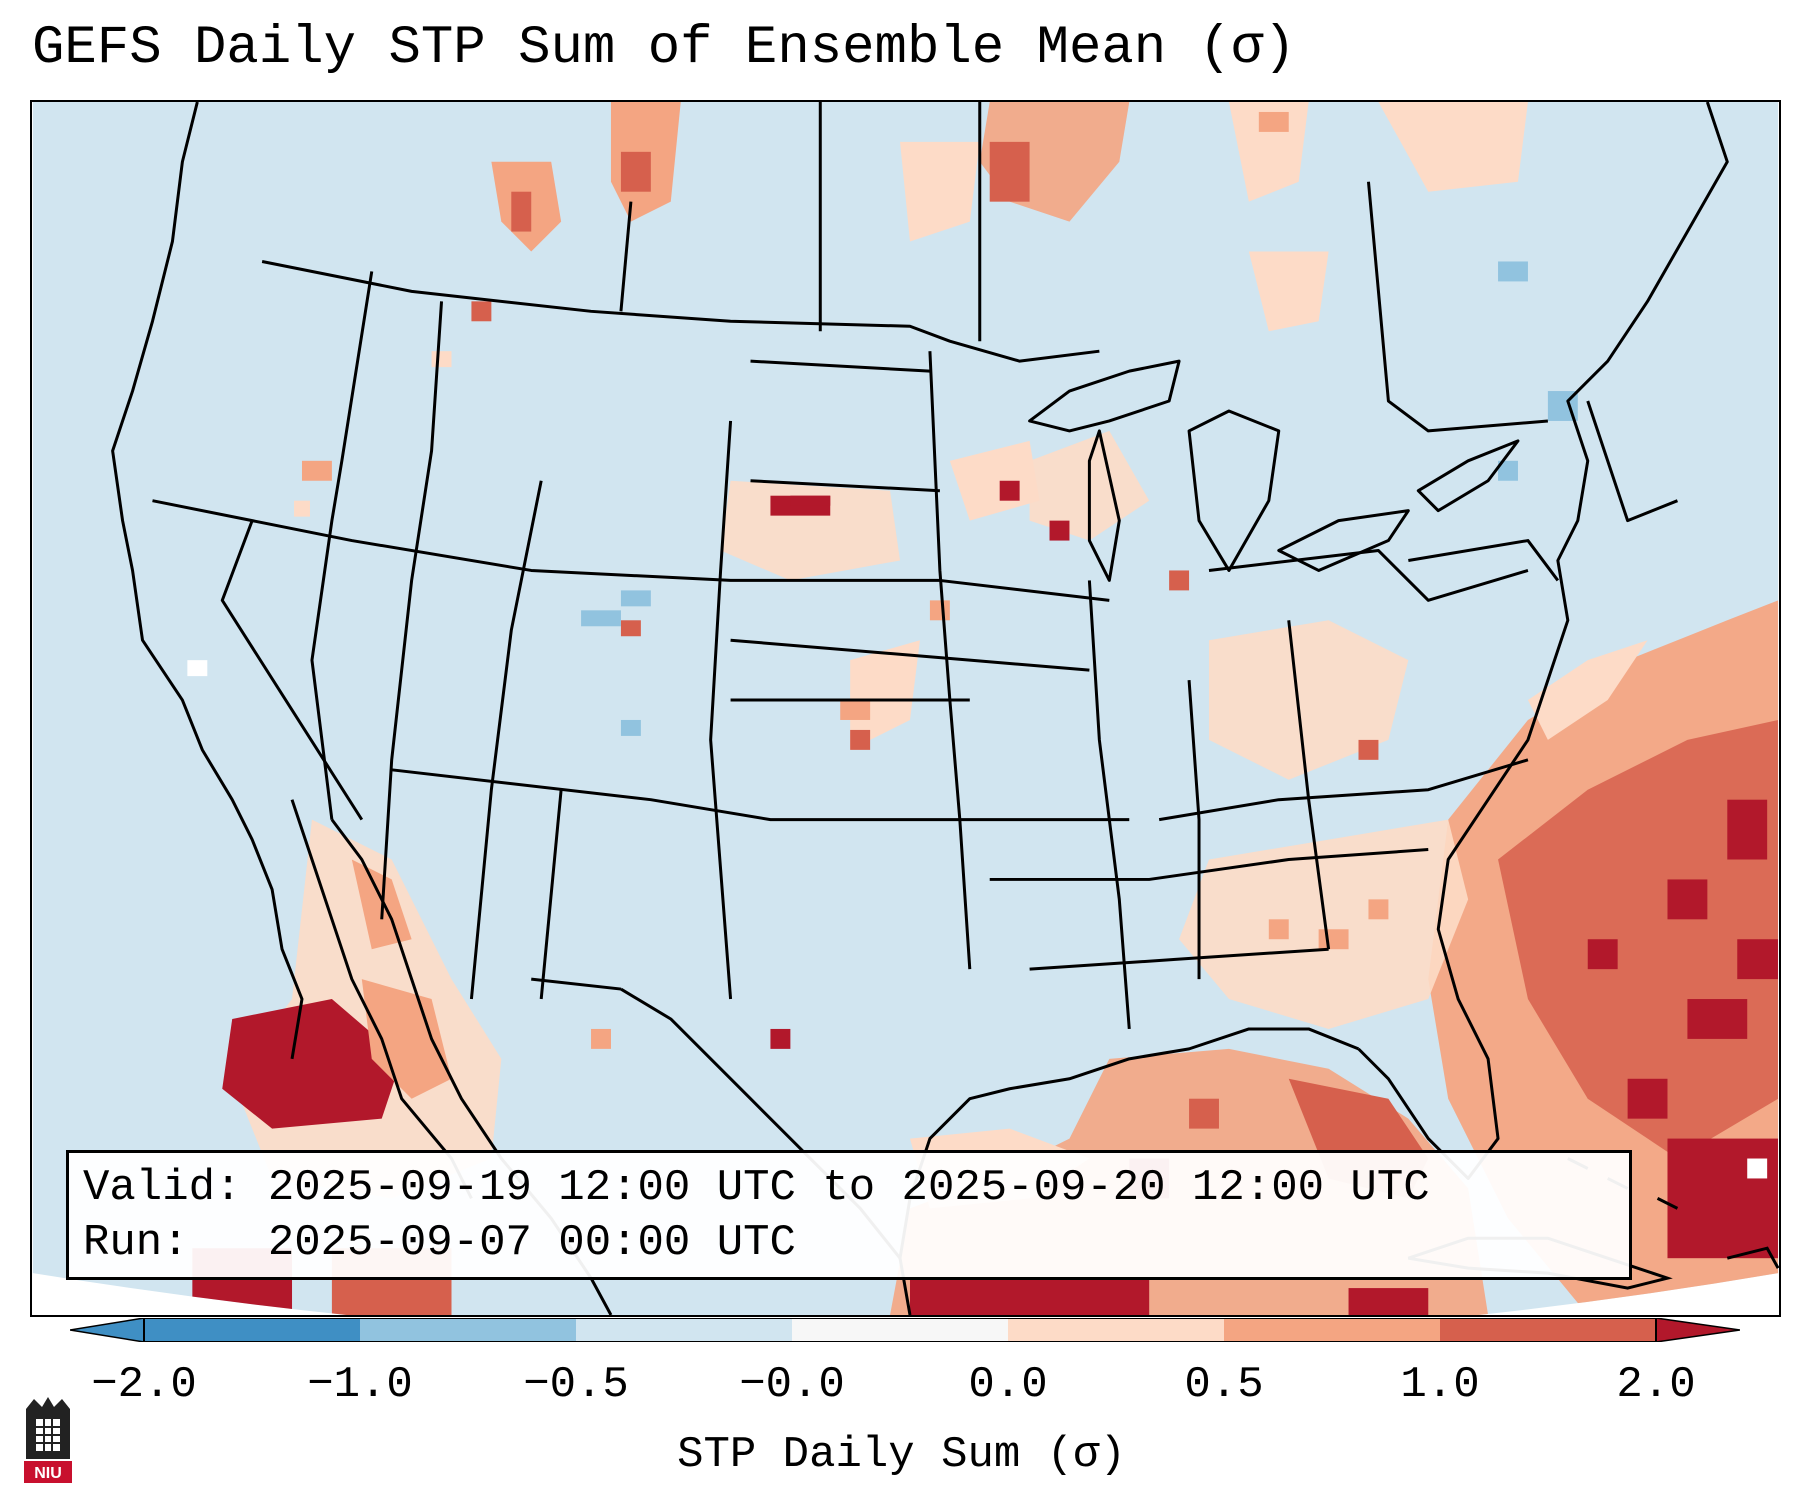 The image size is (1803, 1506). What do you see at coordinates (664, 48) in the screenshot?
I see `chart-title: GEFS Daily STP Sum of Ensemble Mean (σ)` at bounding box center [664, 48].